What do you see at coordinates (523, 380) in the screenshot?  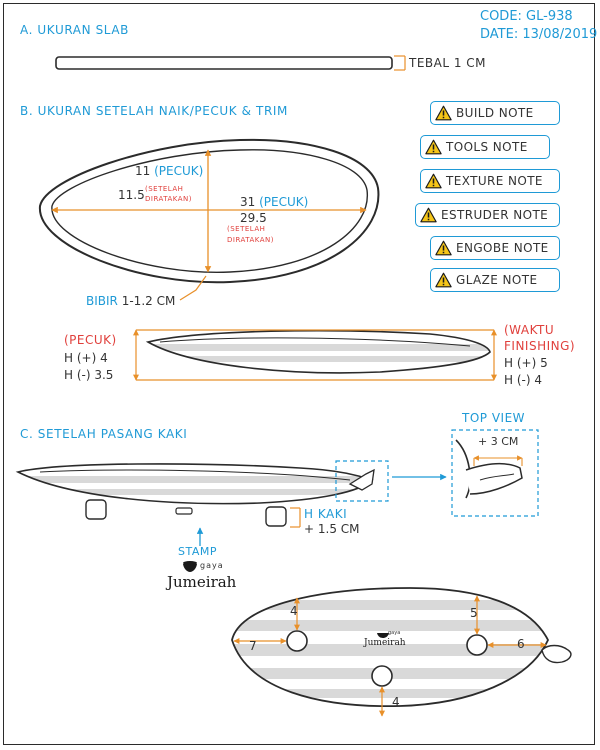 I see `height-finishing-minus: H (-) 4` at bounding box center [523, 380].